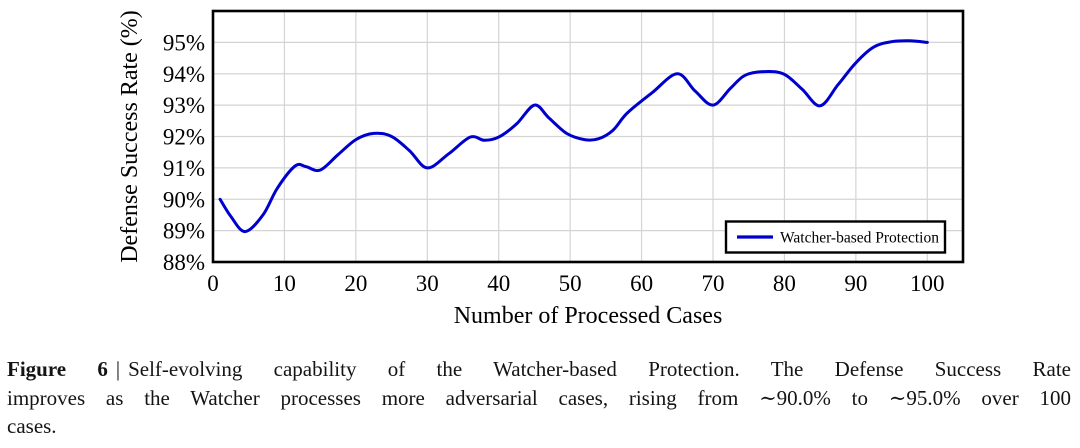 The height and width of the screenshot is (448, 1080). I want to click on x-tick-label: 60, so click(641, 283).